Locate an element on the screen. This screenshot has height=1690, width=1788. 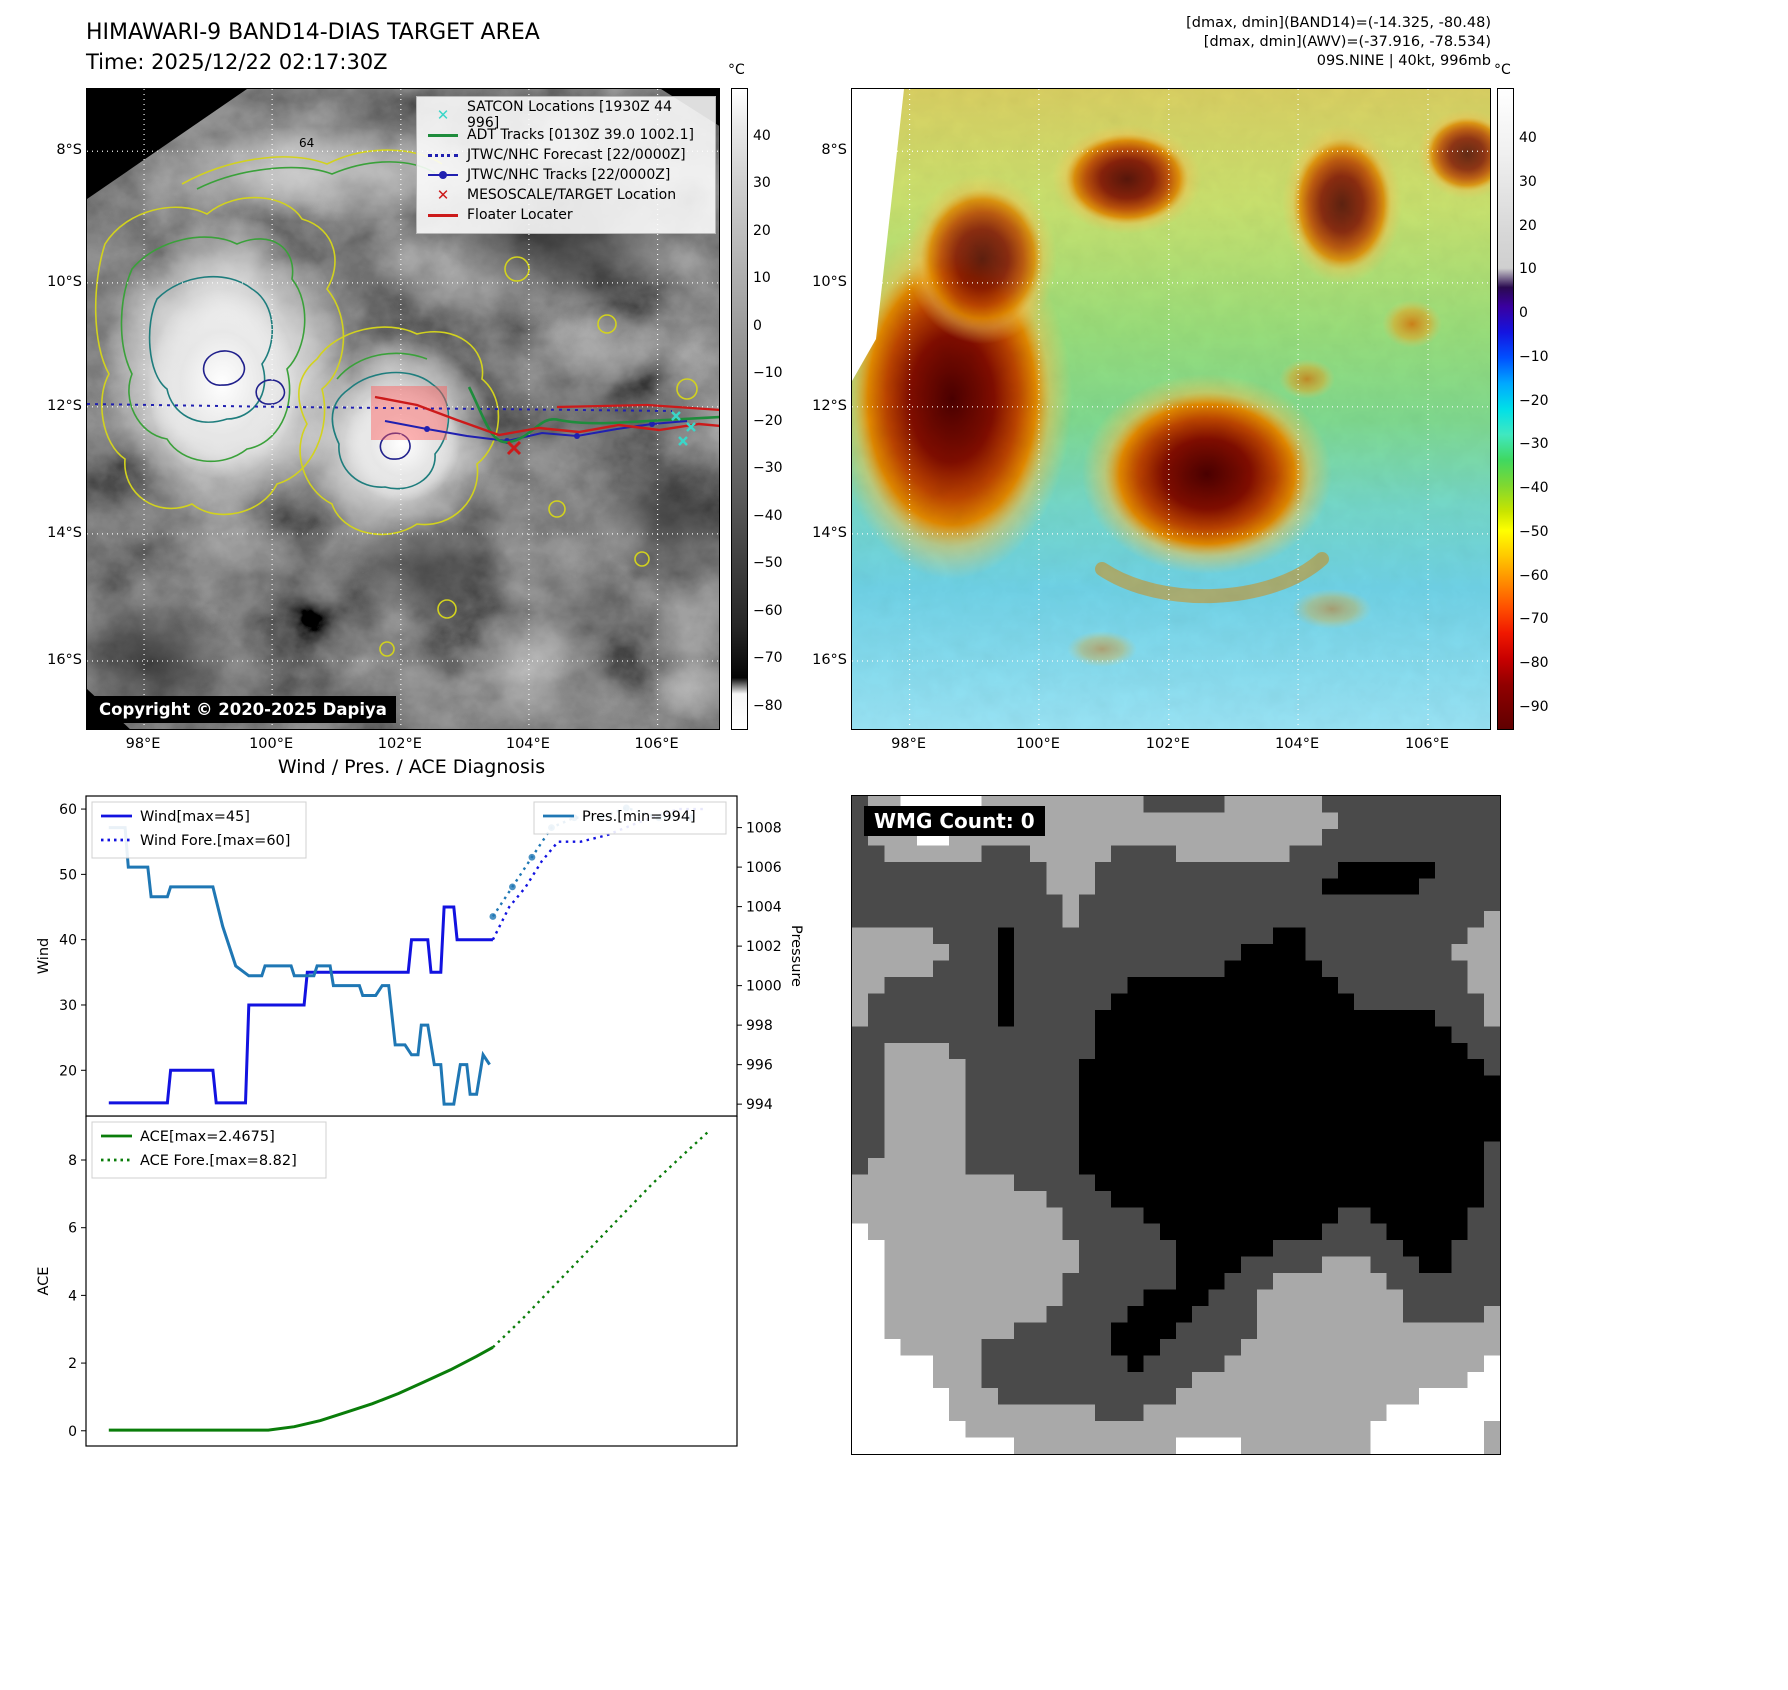
chart-title: Wind / Pres. / ACE Diagnosis is located at coordinates (411, 767).